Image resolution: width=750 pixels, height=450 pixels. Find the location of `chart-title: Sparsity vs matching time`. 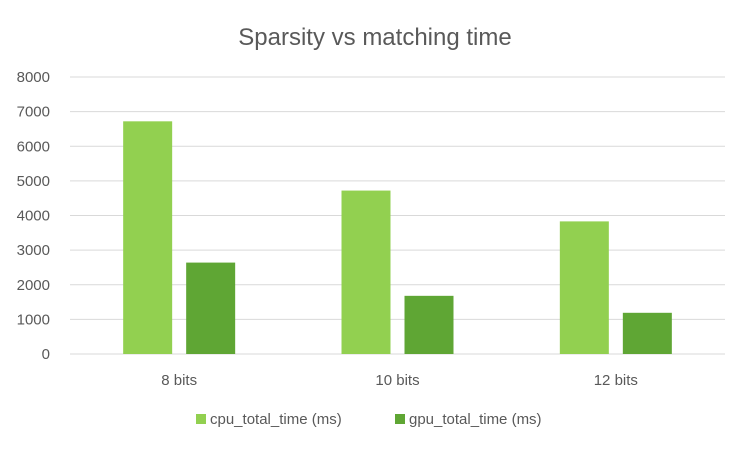

chart-title: Sparsity vs matching time is located at coordinates (374, 37).